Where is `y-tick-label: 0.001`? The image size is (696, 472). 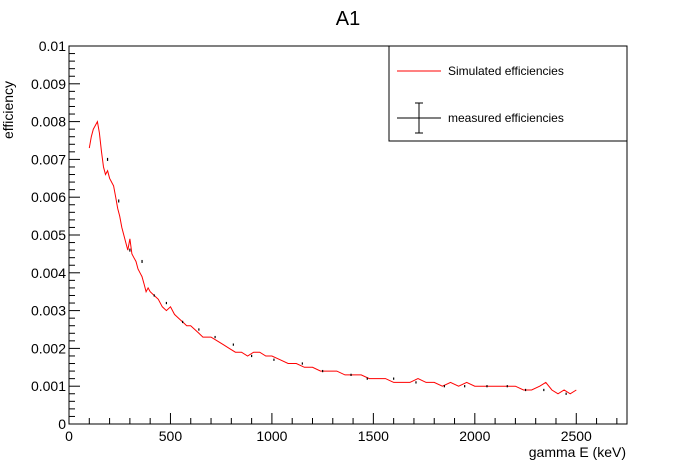
y-tick-label: 0.001 is located at coordinates (48, 386).